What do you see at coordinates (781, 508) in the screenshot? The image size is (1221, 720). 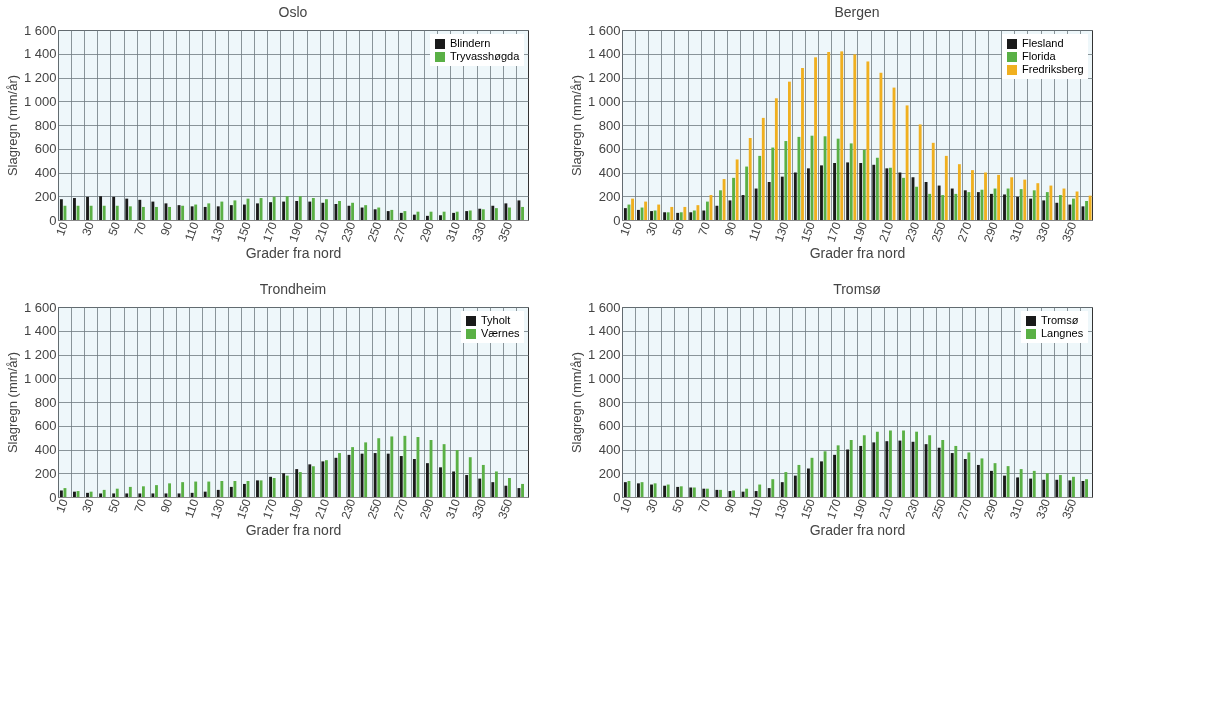 I see `x-tick-label: 130` at bounding box center [781, 508].